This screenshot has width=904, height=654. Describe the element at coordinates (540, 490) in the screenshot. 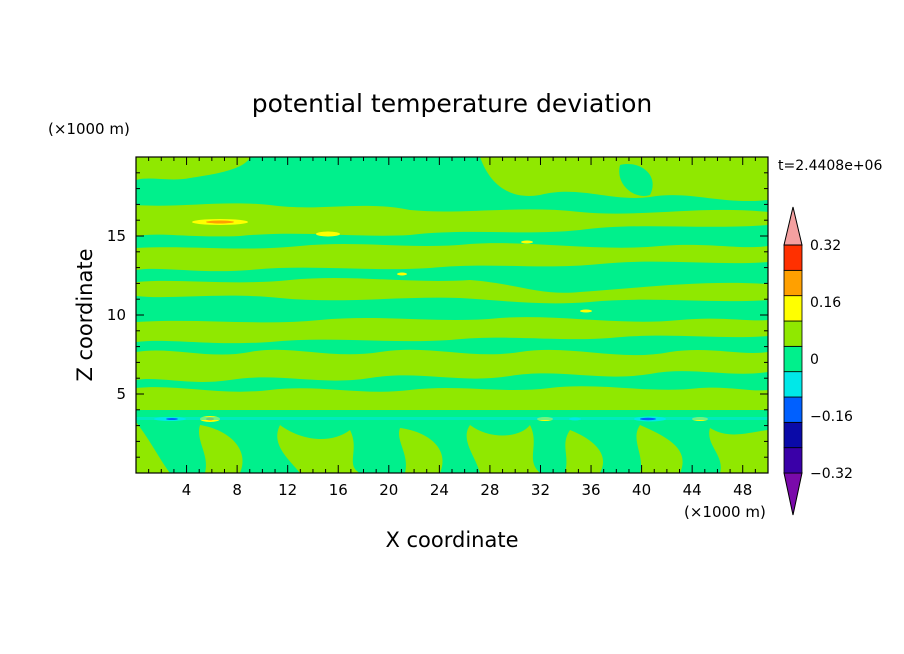

I see `x-tick-label: 32` at that location.